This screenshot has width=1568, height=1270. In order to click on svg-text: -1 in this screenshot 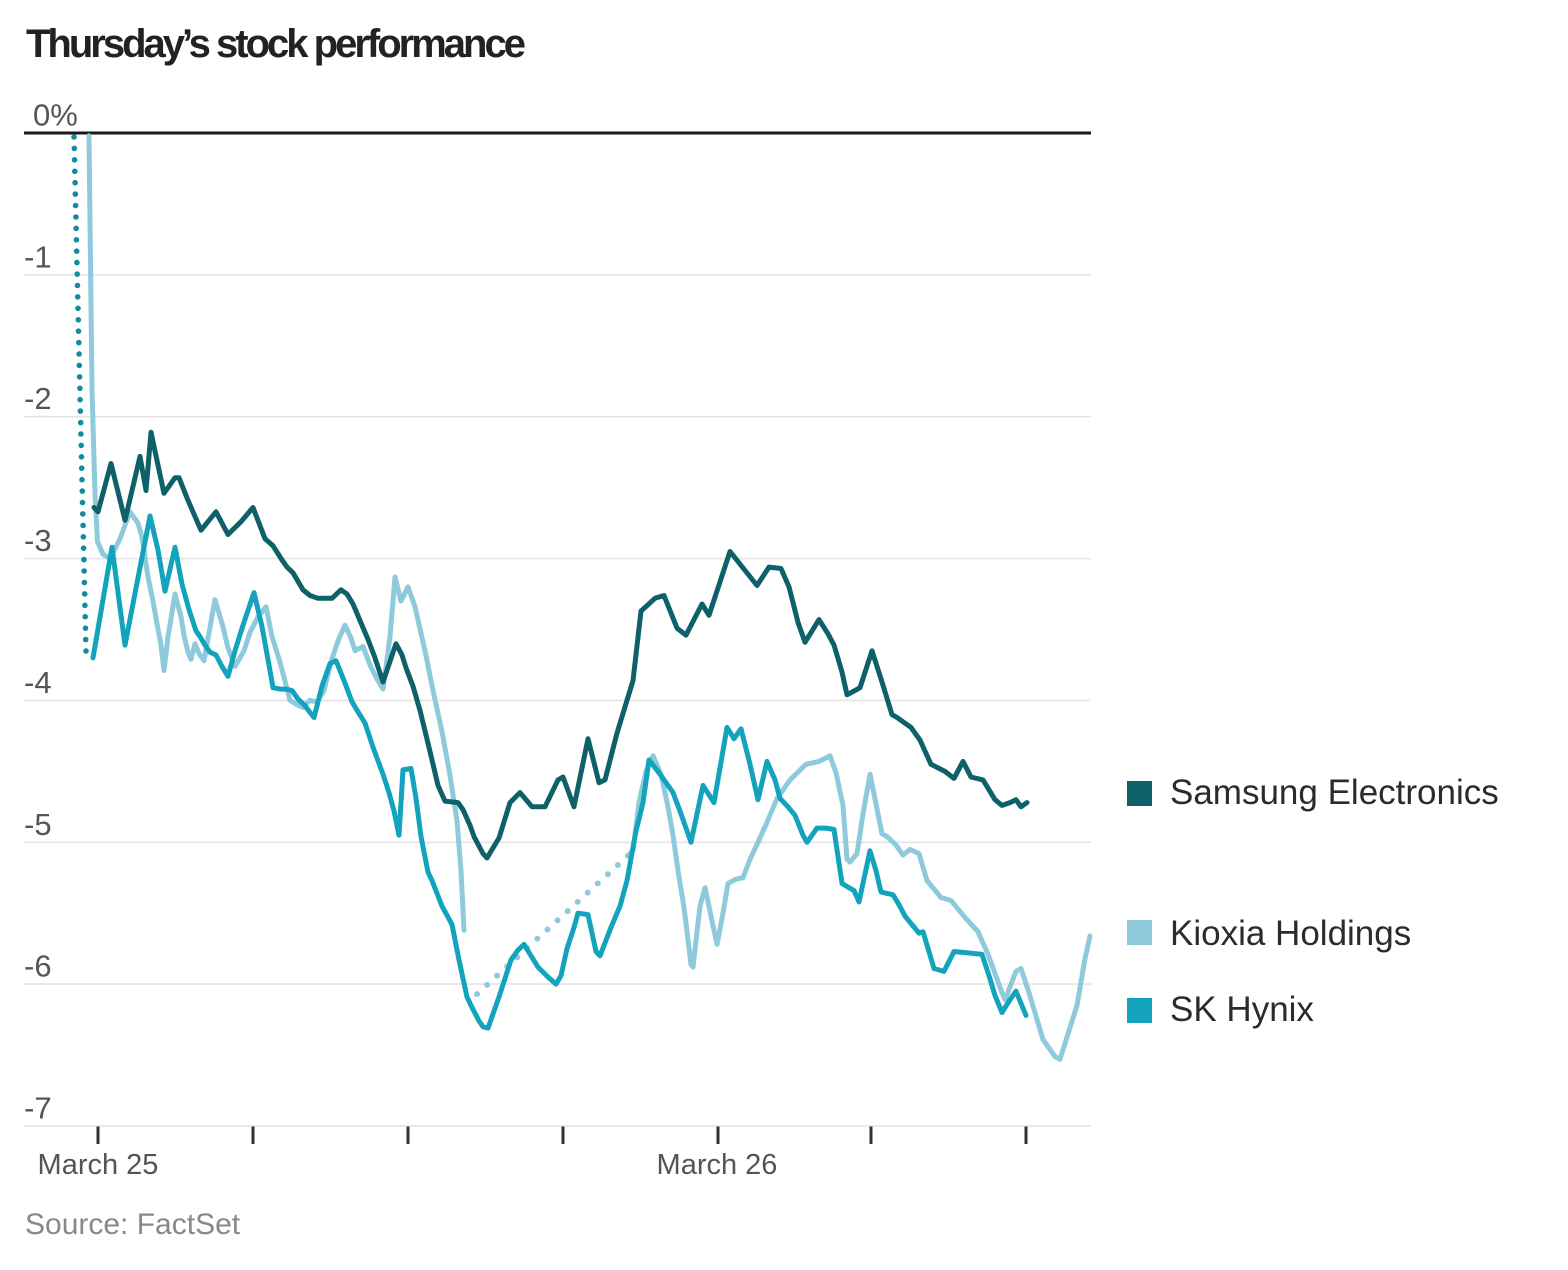, I will do `click(38, 256)`.